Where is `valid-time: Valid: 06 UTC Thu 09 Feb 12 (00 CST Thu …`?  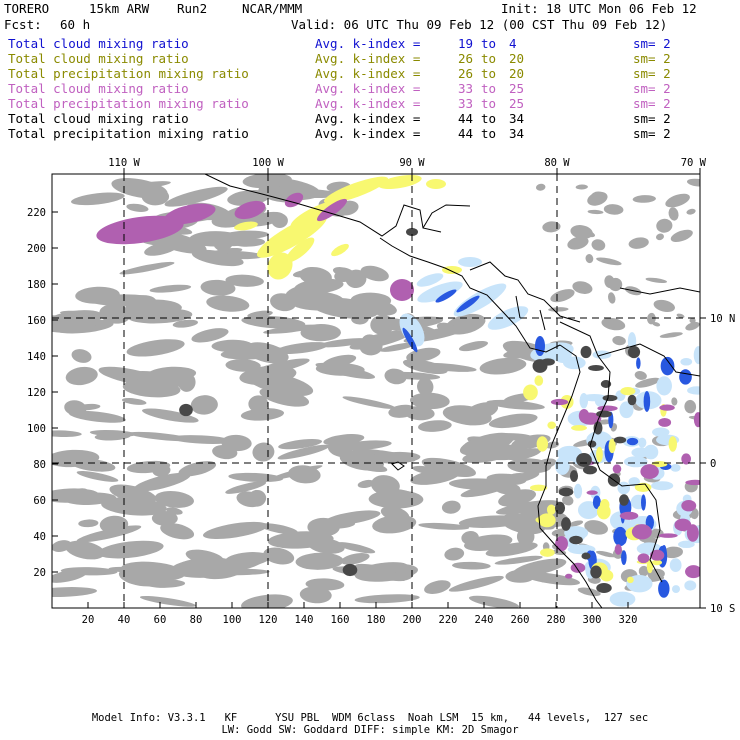
valid-time: Valid: 06 UTC Thu 09 Feb 12 (00 CST Thu … is located at coordinates (479, 24).